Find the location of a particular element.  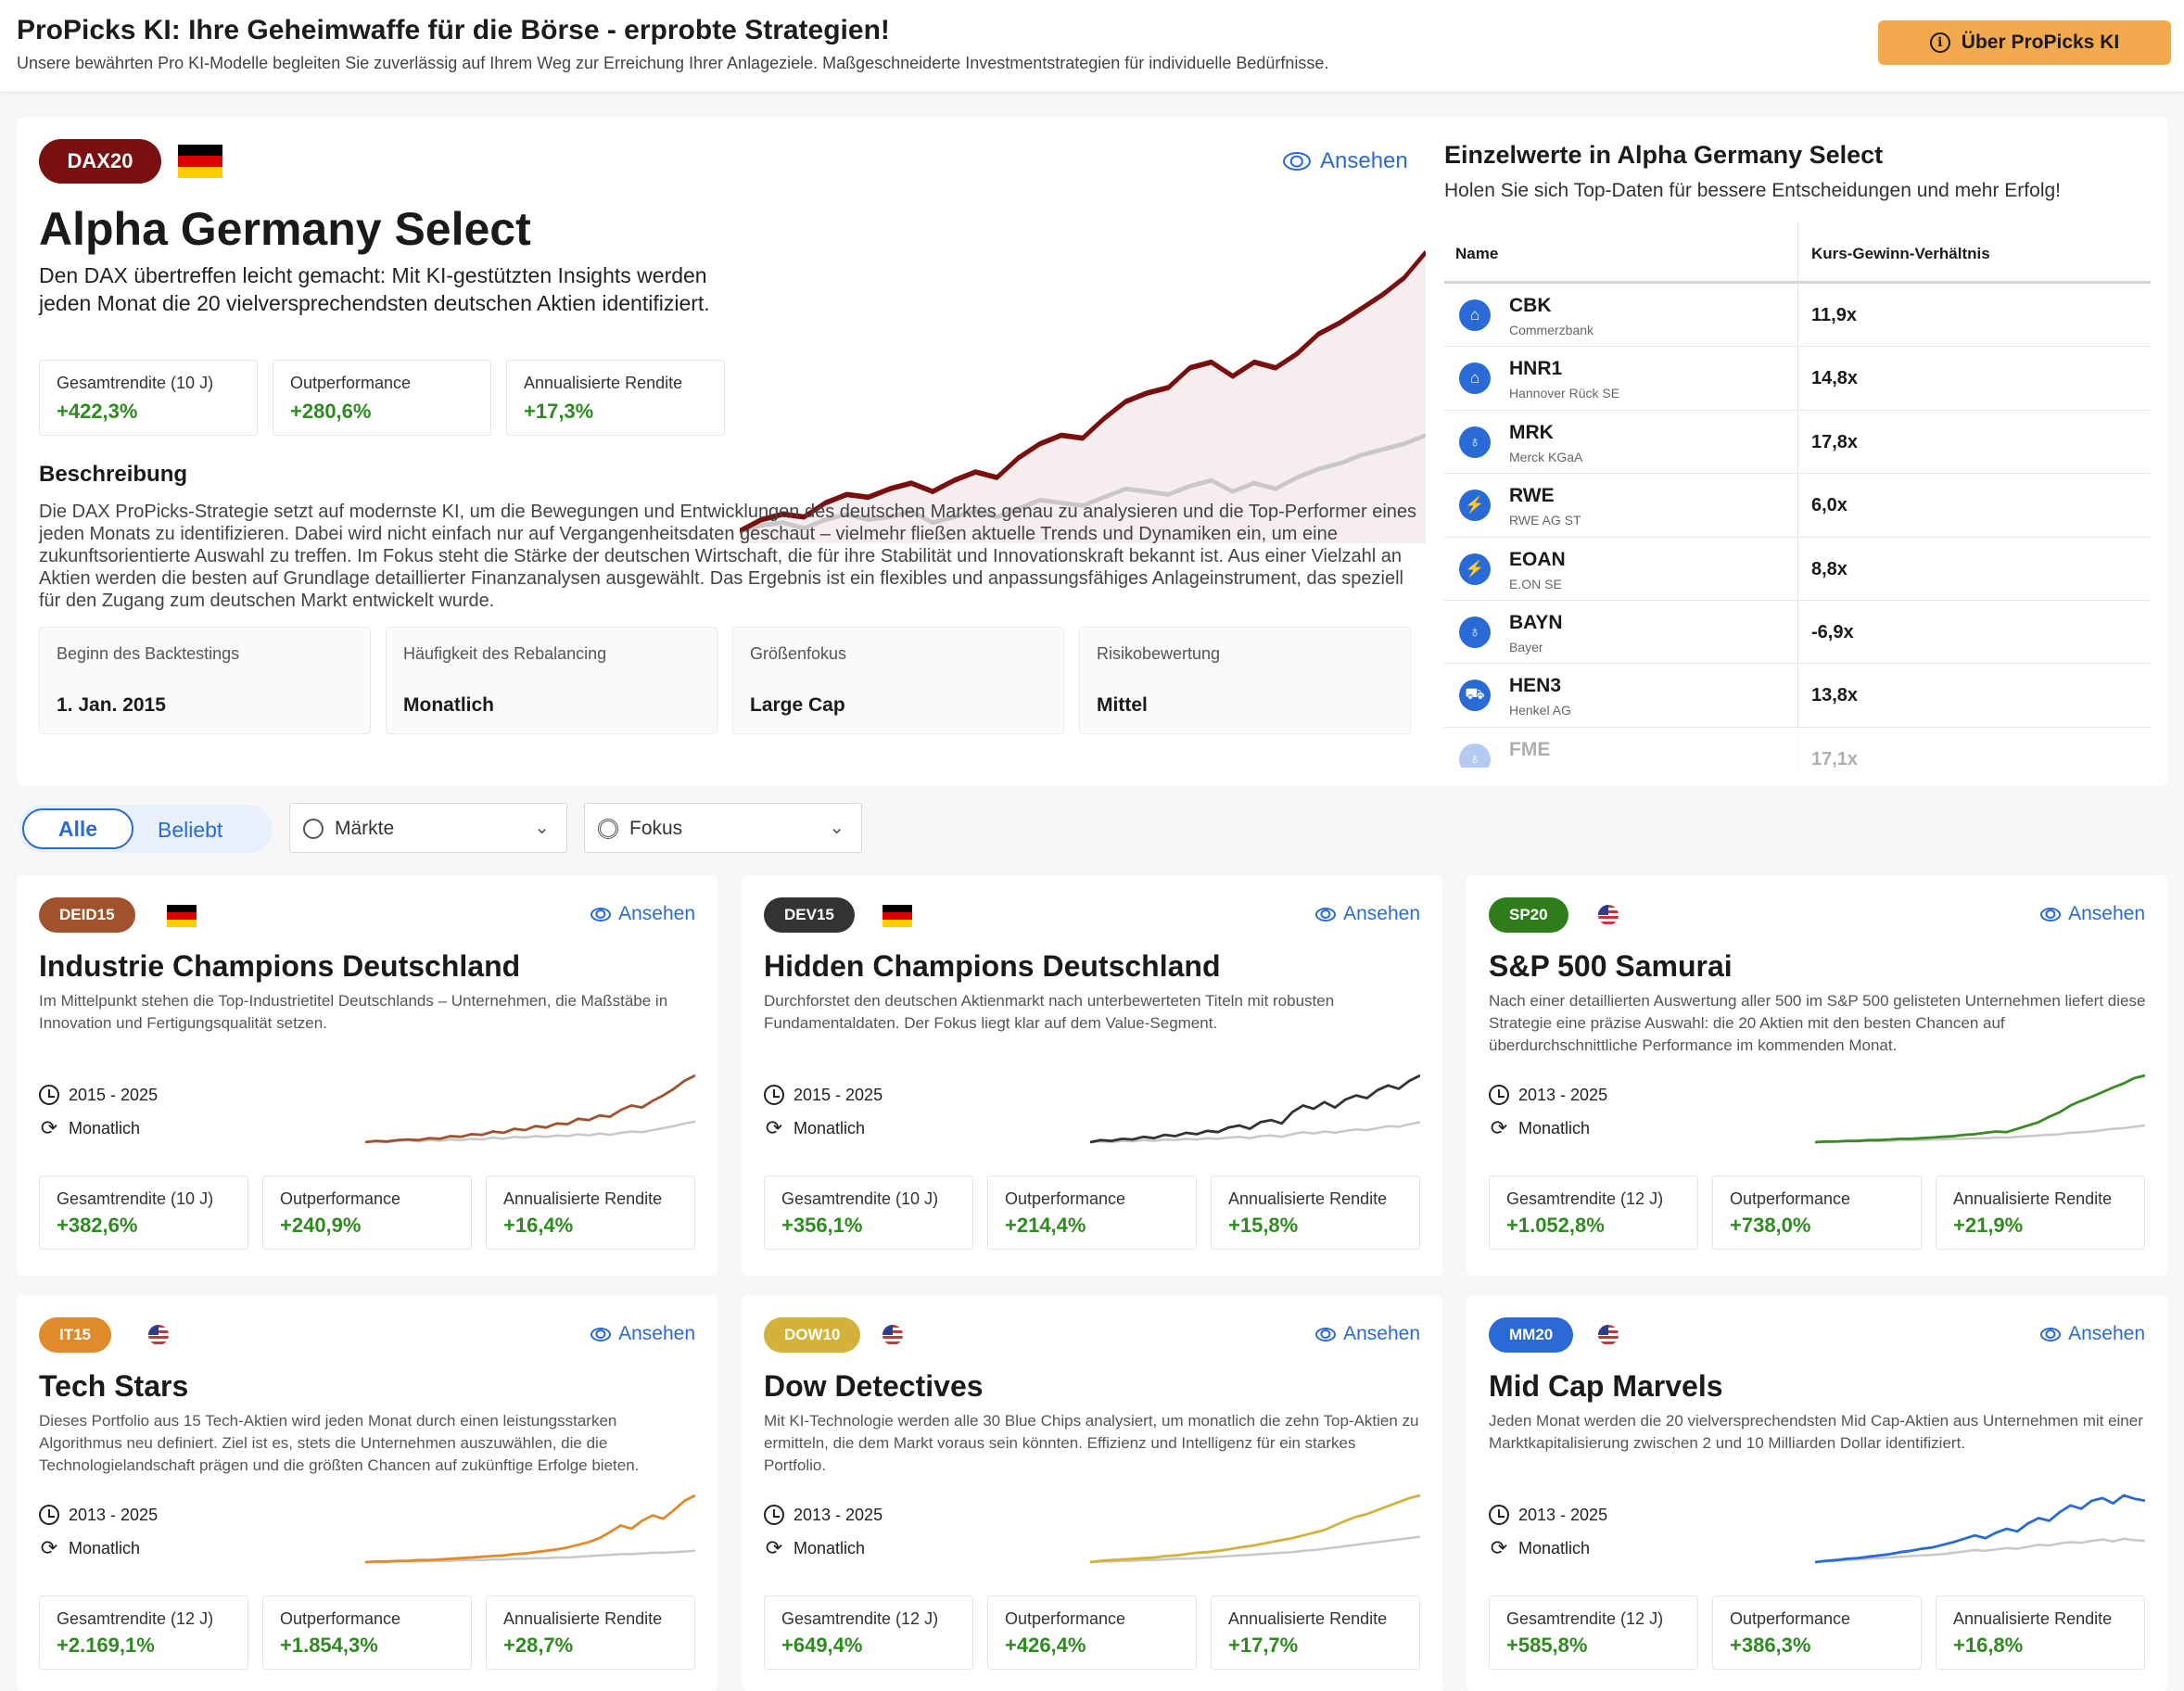

strategy-badge: DAX20 is located at coordinates (100, 161).